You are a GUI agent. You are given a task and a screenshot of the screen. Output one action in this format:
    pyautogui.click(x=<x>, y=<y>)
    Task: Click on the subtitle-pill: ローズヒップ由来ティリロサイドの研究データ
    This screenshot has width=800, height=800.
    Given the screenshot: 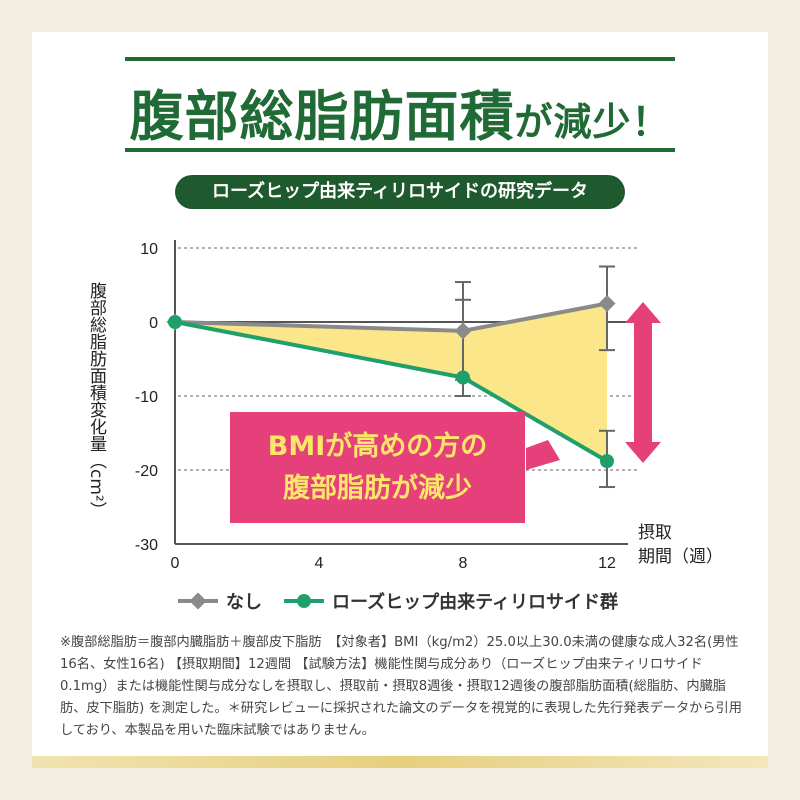 What is the action you would take?
    pyautogui.click(x=400, y=192)
    